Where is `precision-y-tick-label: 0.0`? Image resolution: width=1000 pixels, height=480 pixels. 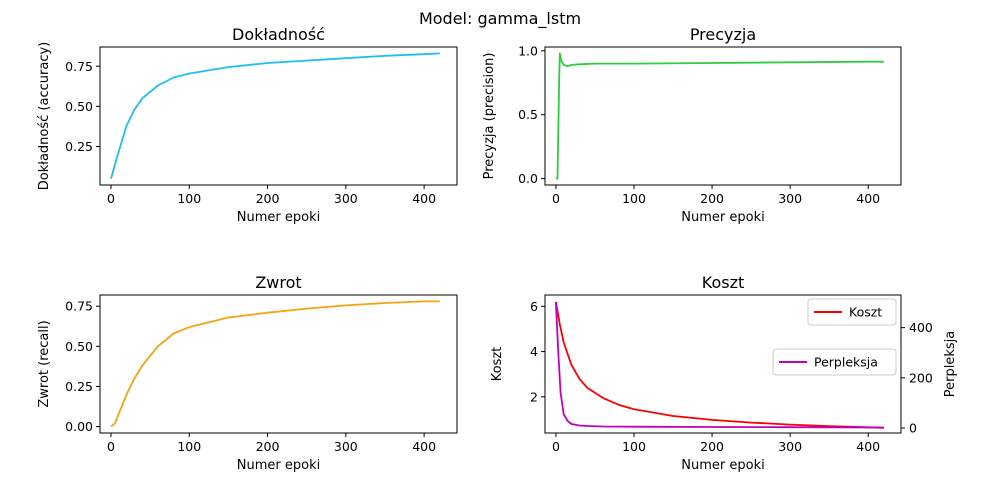 precision-y-tick-label: 0.0 is located at coordinates (528, 178).